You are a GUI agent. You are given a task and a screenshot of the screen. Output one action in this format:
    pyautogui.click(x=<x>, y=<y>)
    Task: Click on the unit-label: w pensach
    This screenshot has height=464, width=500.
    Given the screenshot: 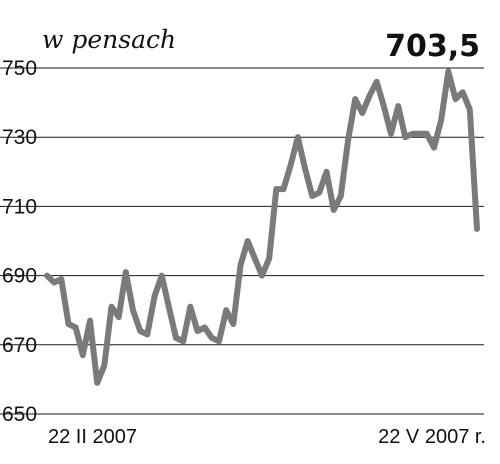 What is the action you would take?
    pyautogui.click(x=109, y=39)
    